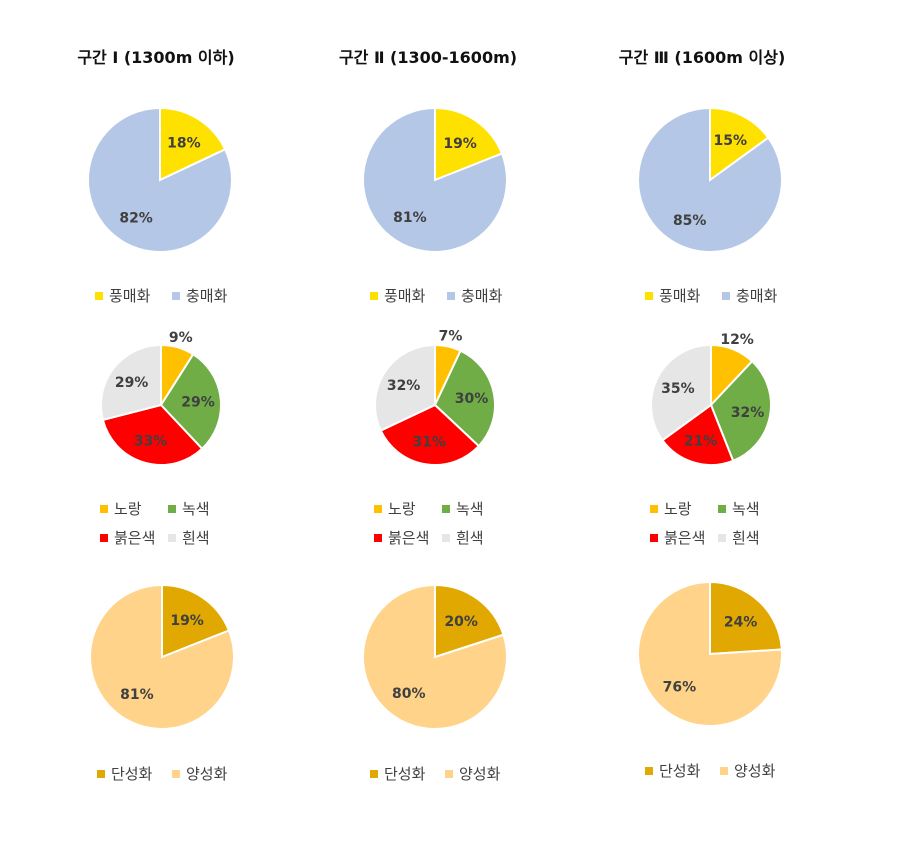 The width and height of the screenshot is (897, 844). Describe the element at coordinates (151, 442) in the screenshot. I see `pie-4-label-3: 33%` at that location.